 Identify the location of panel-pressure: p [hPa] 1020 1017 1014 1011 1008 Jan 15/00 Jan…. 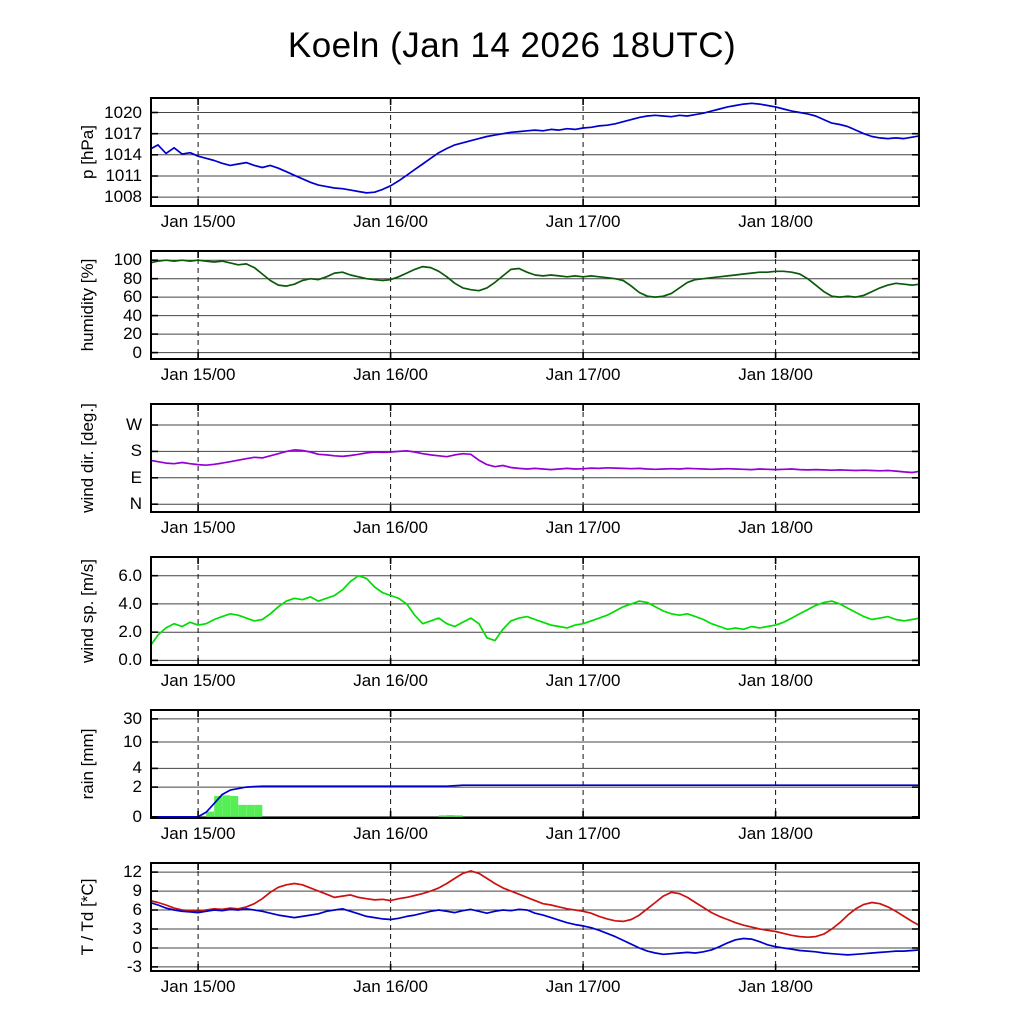
(499, 164).